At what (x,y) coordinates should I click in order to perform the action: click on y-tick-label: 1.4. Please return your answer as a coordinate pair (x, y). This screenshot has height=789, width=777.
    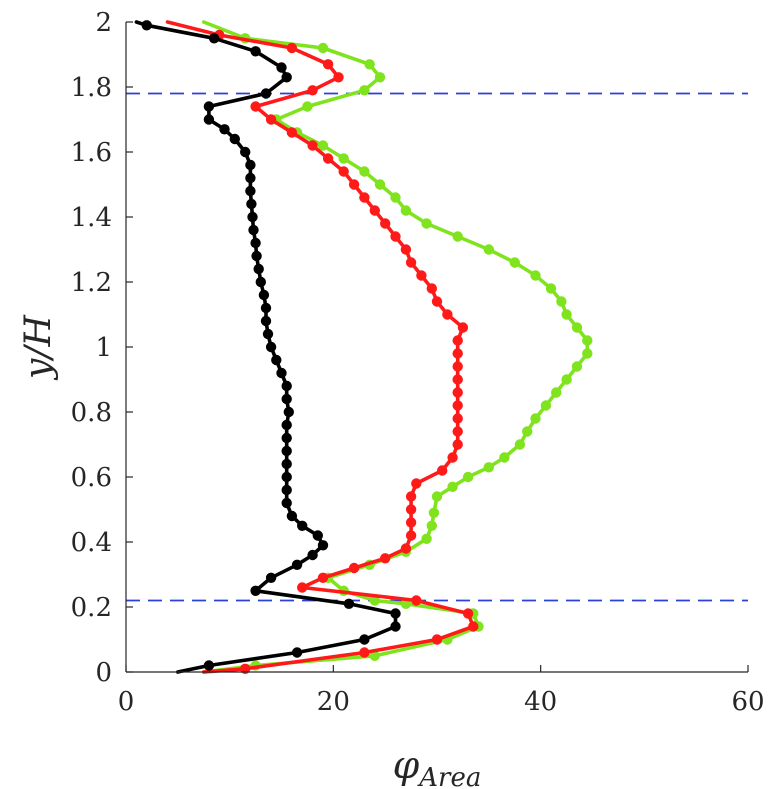
    Looking at the image, I should click on (91, 218).